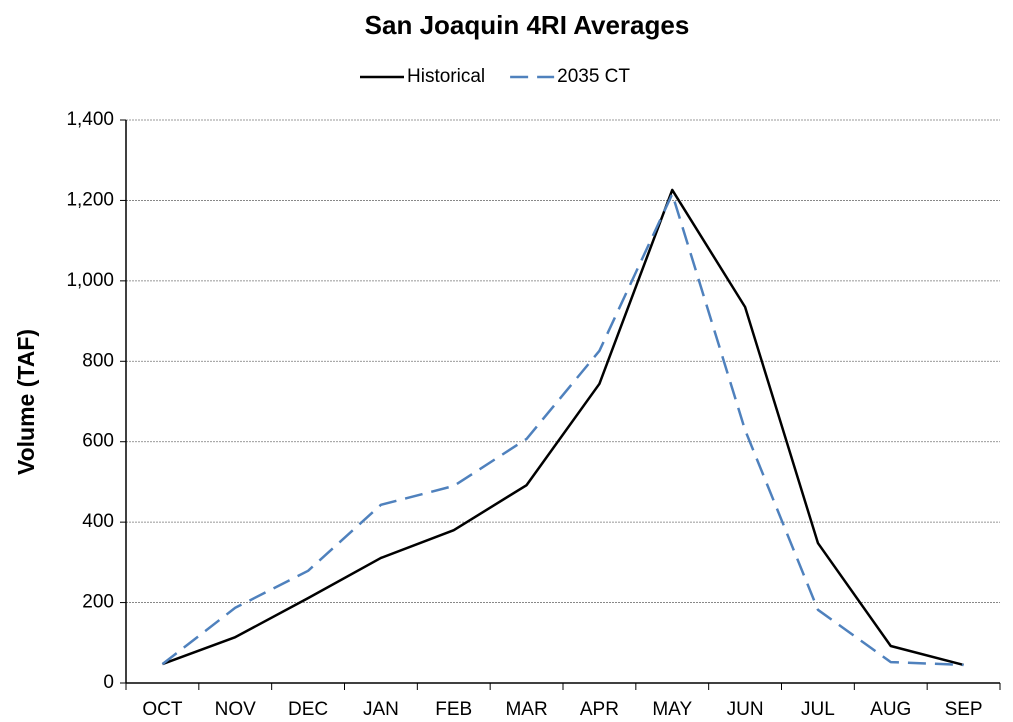  I want to click on x-tick-label: APR, so click(599, 709).